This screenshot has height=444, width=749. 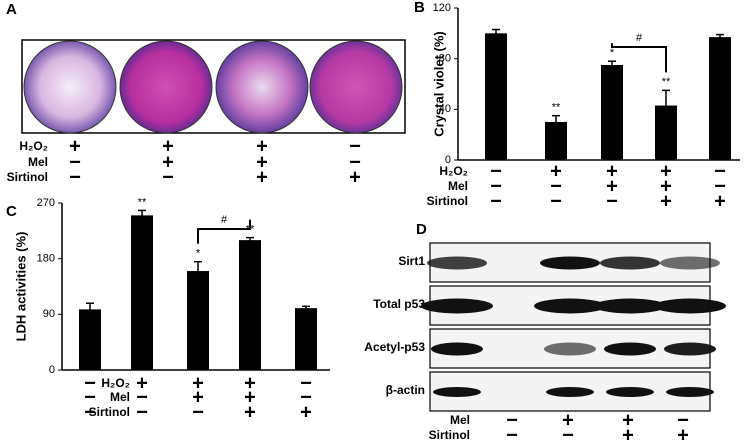 What do you see at coordinates (224, 231) in the screenshot?
I see `bracket` at bounding box center [224, 231].